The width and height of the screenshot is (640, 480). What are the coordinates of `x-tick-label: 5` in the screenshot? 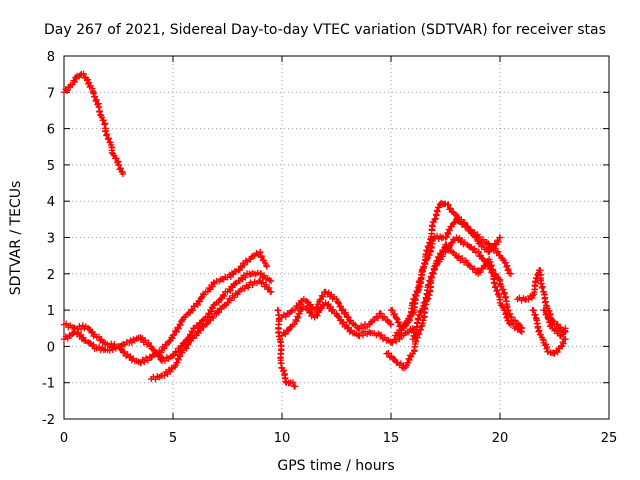 It's located at (173, 438).